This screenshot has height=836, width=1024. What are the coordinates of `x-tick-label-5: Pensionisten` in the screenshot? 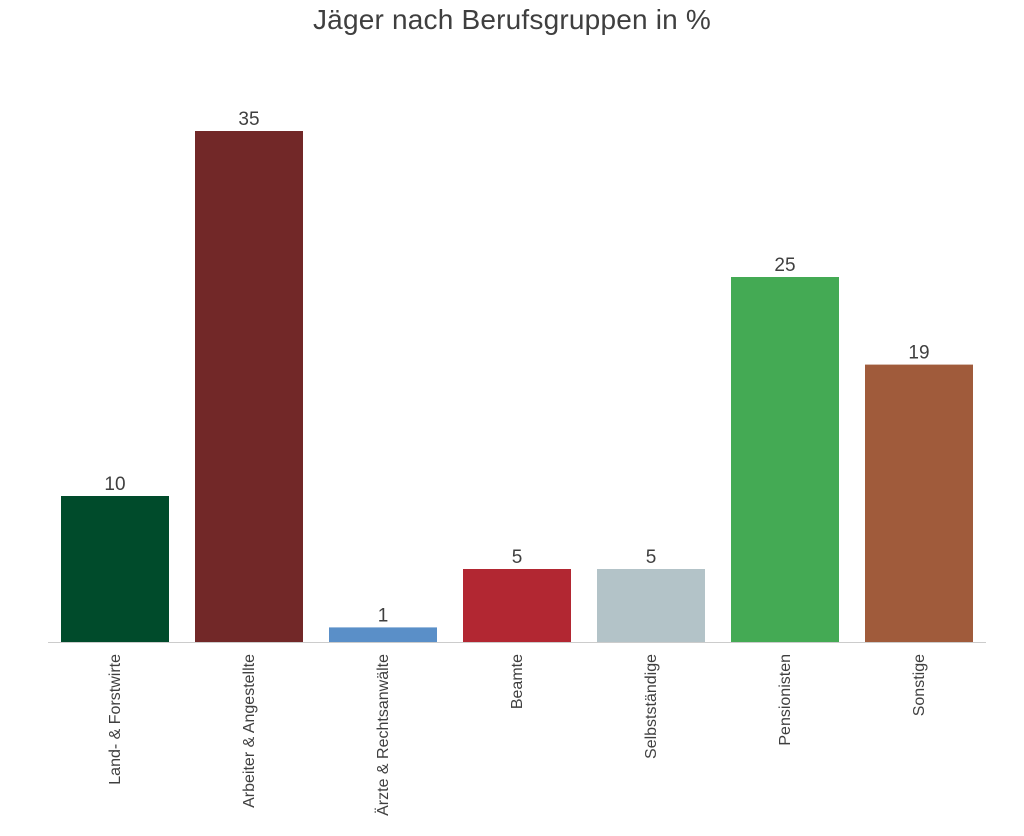 It's located at (785, 700).